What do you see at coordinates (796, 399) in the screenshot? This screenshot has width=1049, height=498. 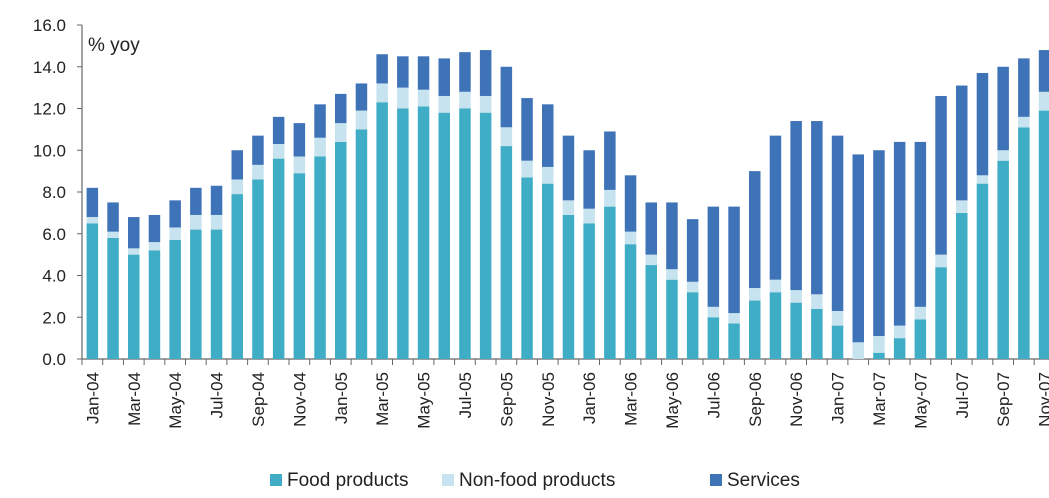 I see `x-tick-label: Nov-06` at bounding box center [796, 399].